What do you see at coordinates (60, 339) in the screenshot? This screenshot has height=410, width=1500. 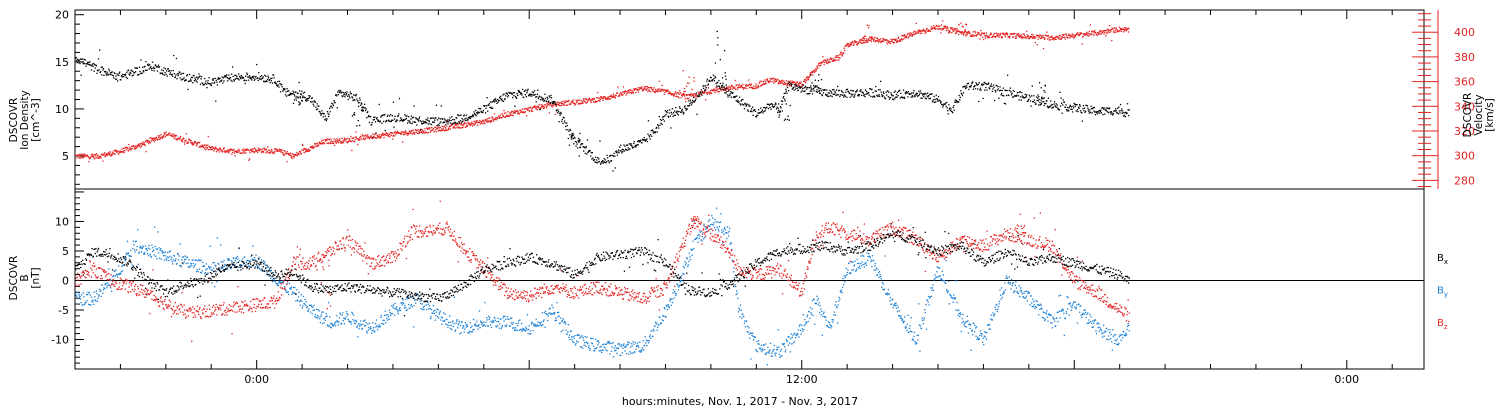 I see `bottom-left-tick-label: -10` at bounding box center [60, 339].